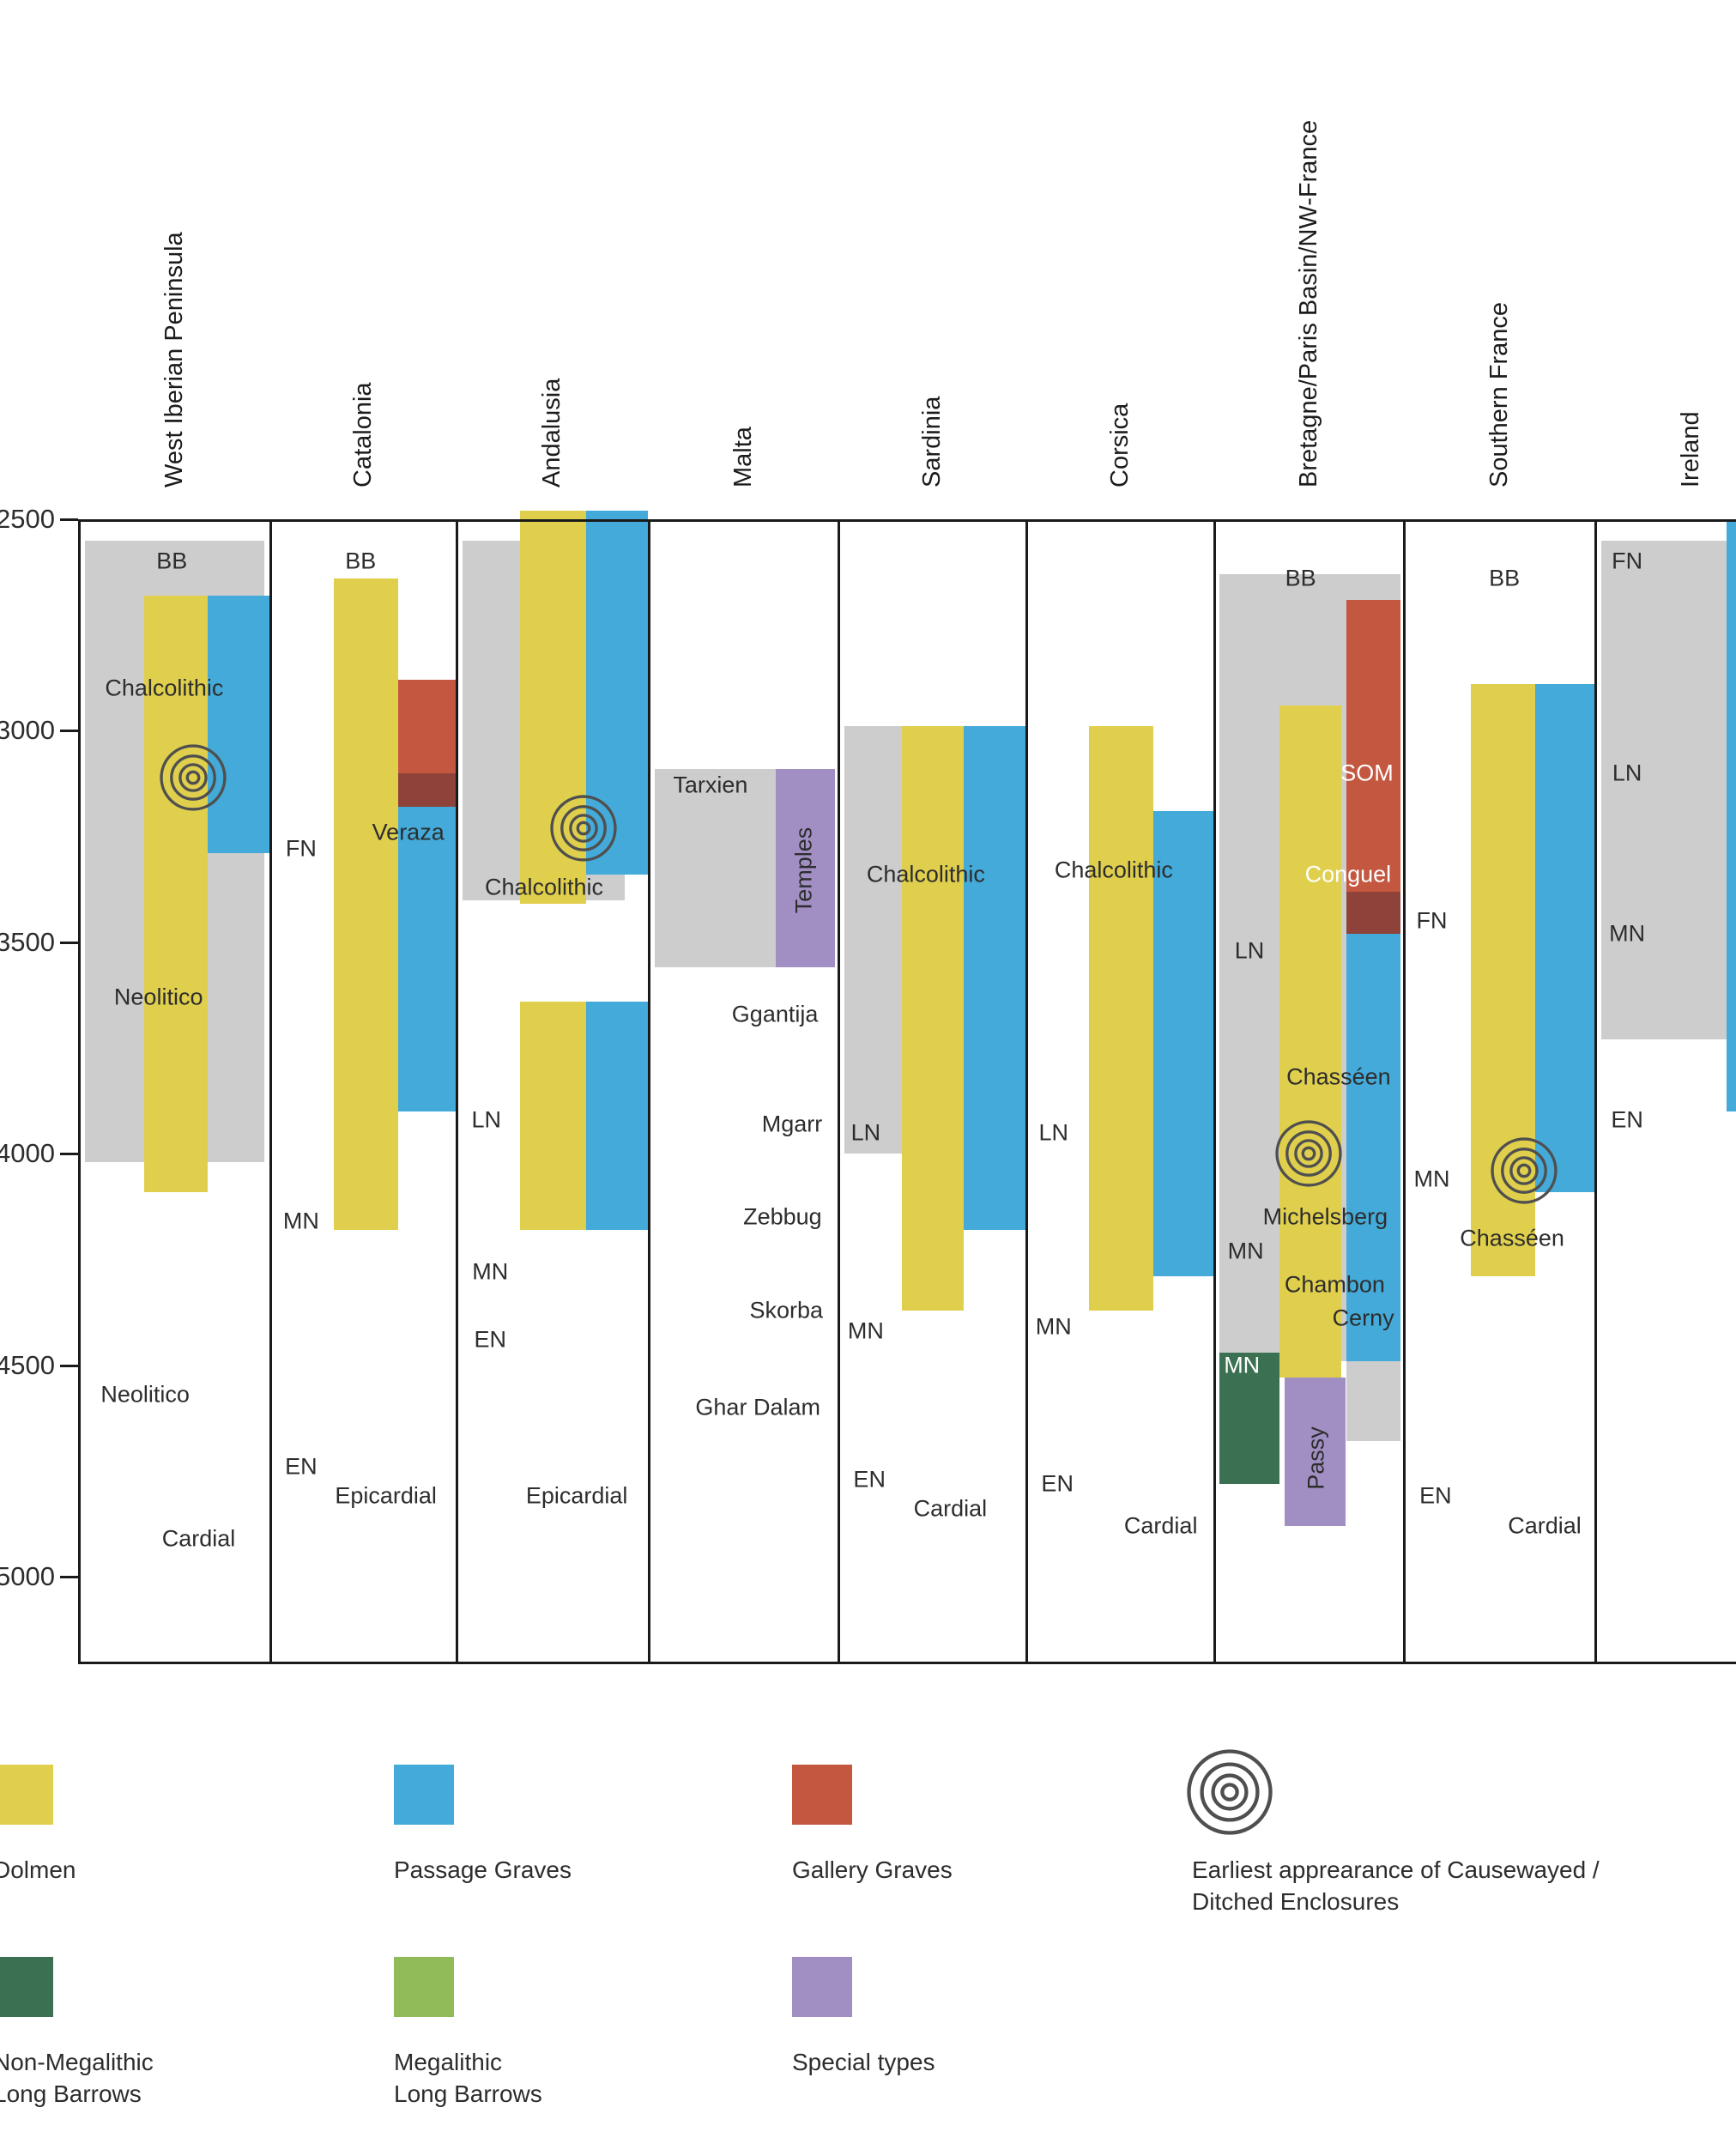 The height and width of the screenshot is (2156, 1736). I want to click on chart-label: Ggantija, so click(775, 1014).